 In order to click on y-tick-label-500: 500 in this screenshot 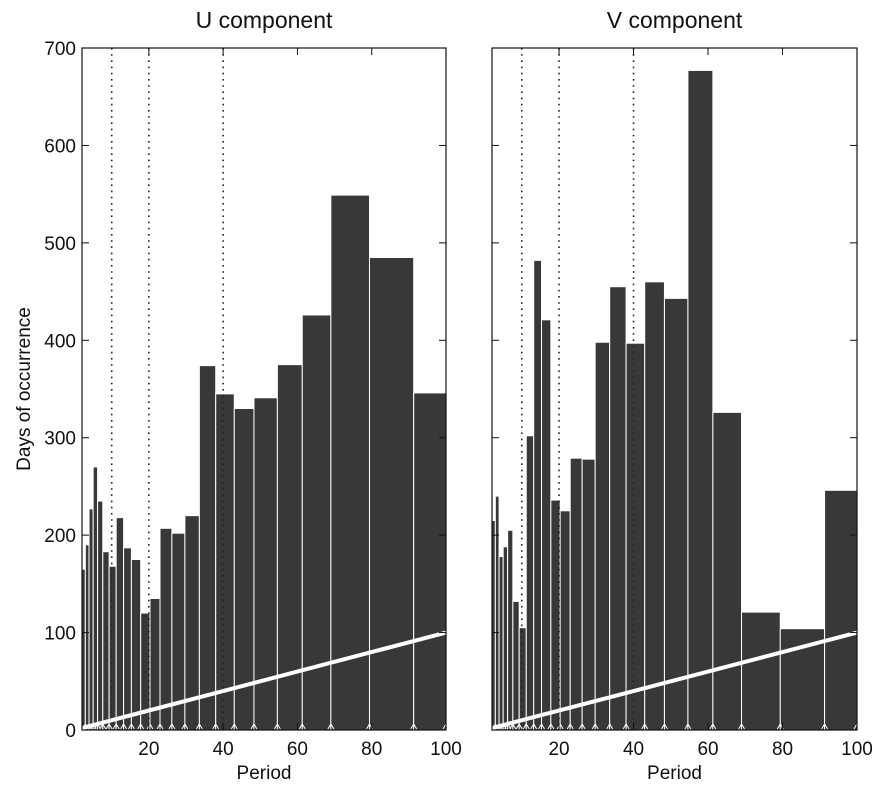, I will do `click(60, 244)`.